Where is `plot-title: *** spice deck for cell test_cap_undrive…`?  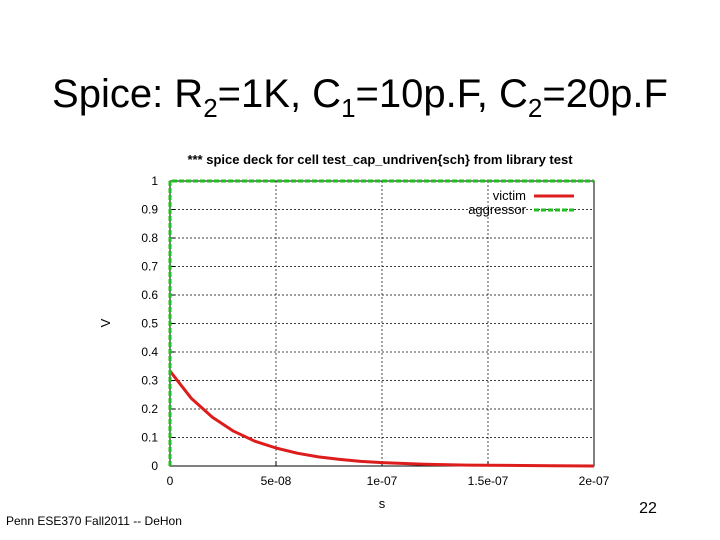 plot-title: *** spice deck for cell test_cap_undrive… is located at coordinates (380, 159).